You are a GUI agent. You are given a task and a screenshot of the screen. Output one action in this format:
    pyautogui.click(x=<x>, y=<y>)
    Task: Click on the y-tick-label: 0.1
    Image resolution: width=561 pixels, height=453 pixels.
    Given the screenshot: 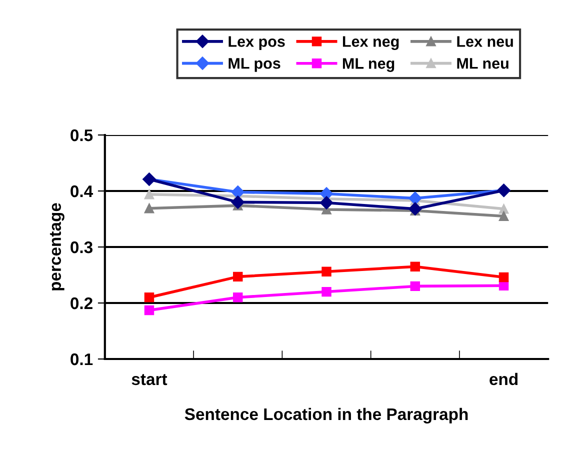 What is the action you would take?
    pyautogui.click(x=81, y=359)
    